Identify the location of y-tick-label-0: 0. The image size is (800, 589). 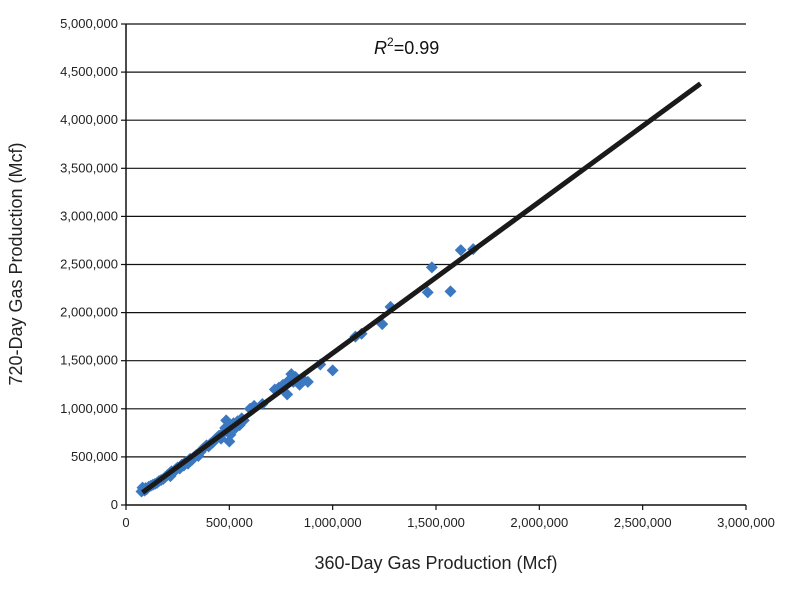
(114, 504).